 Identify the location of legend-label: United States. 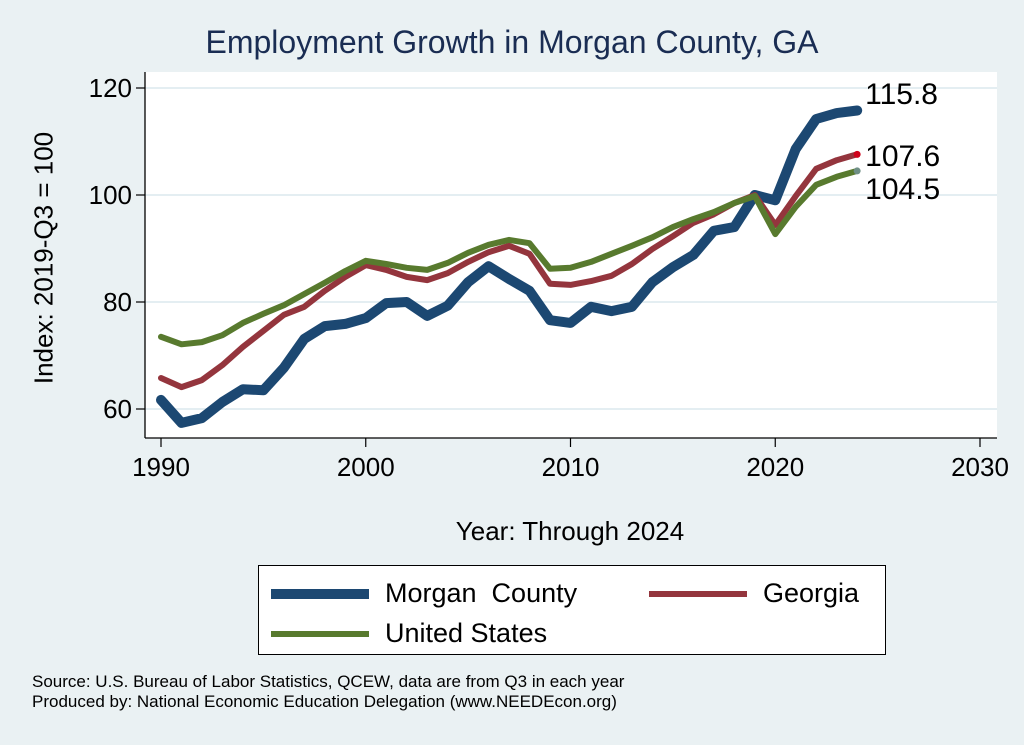
(466, 633).